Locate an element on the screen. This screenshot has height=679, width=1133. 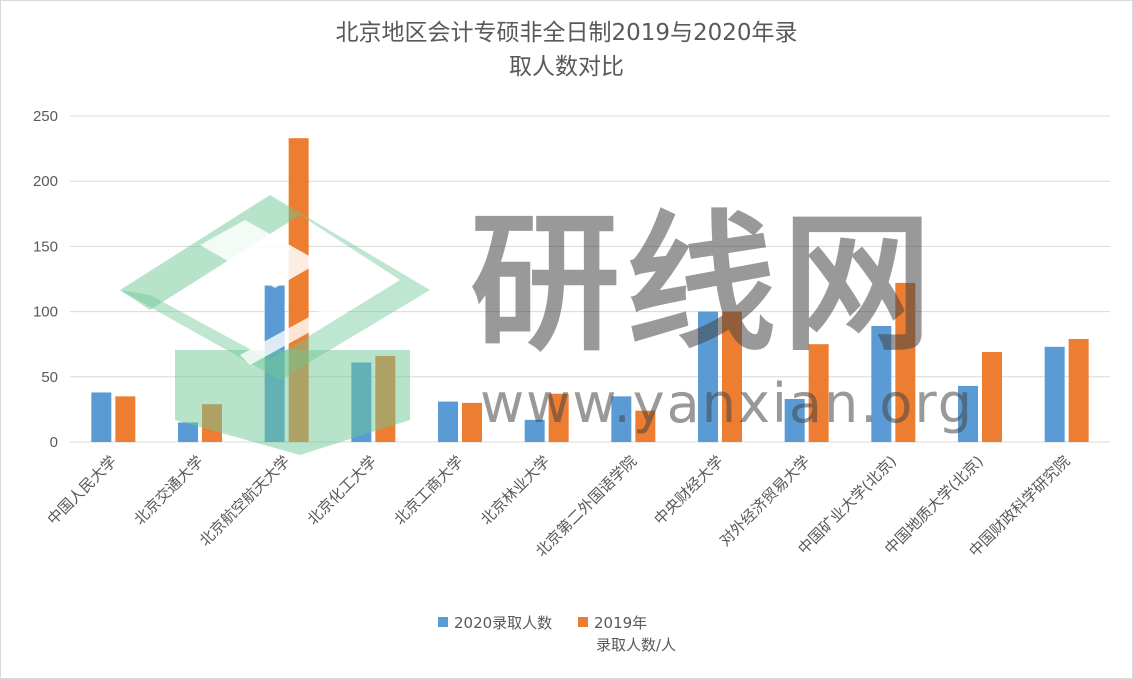
x-category-label: 北京林业大学 is located at coordinates (515, 490).